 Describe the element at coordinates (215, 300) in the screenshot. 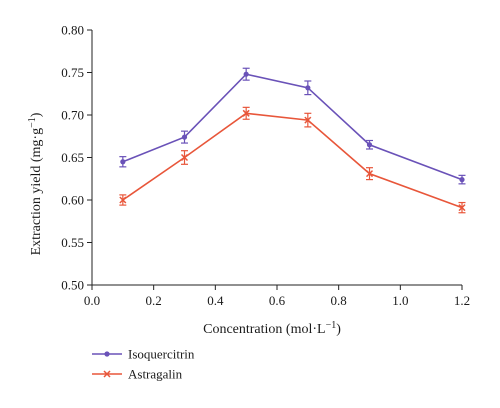

I see `x-tick-label: 0.4` at that location.